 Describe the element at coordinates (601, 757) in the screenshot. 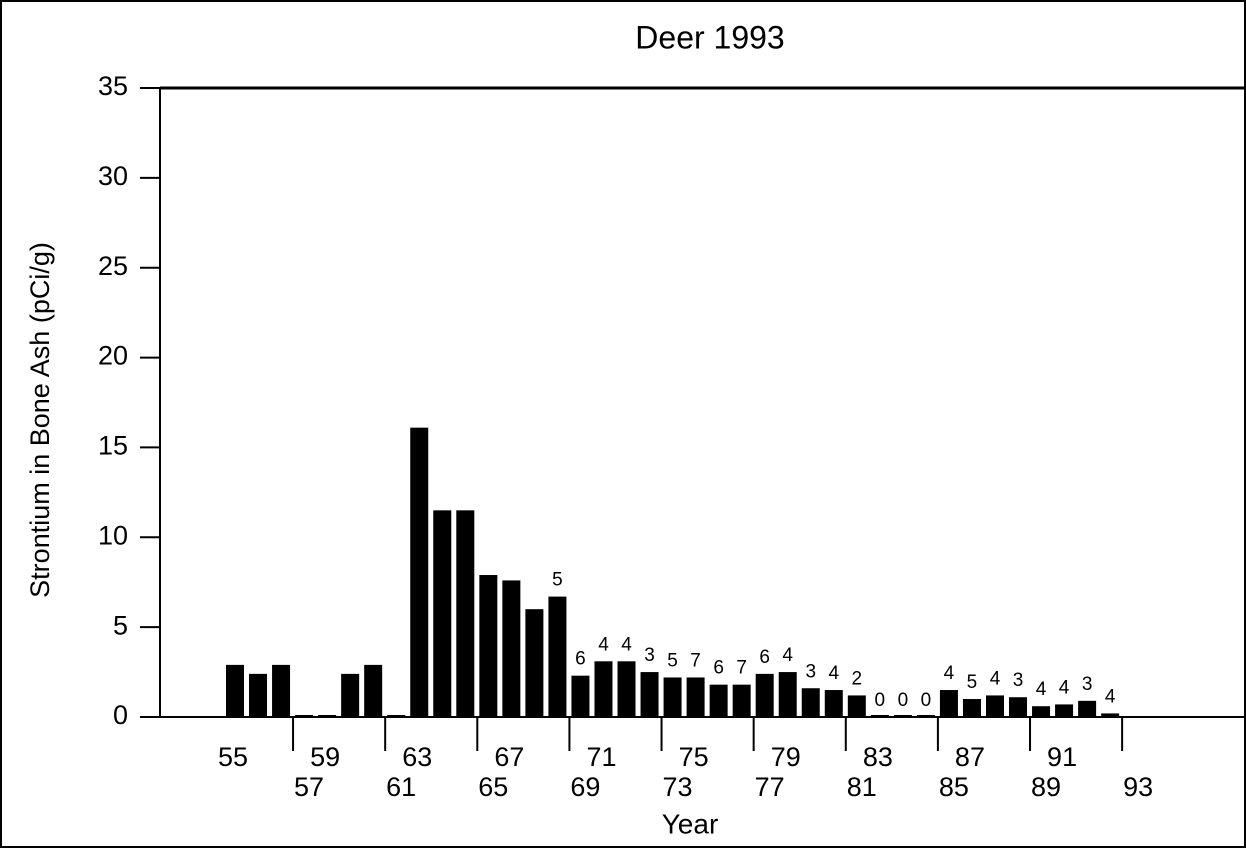

I see `x-tick-label: 71` at that location.